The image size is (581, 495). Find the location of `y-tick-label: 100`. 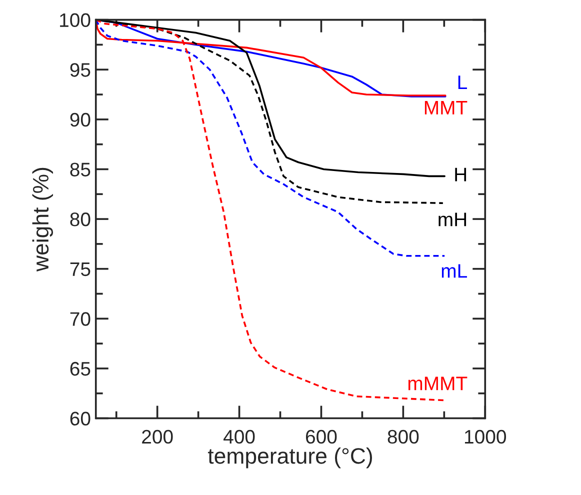

y-tick-label: 100 is located at coordinates (75, 20).